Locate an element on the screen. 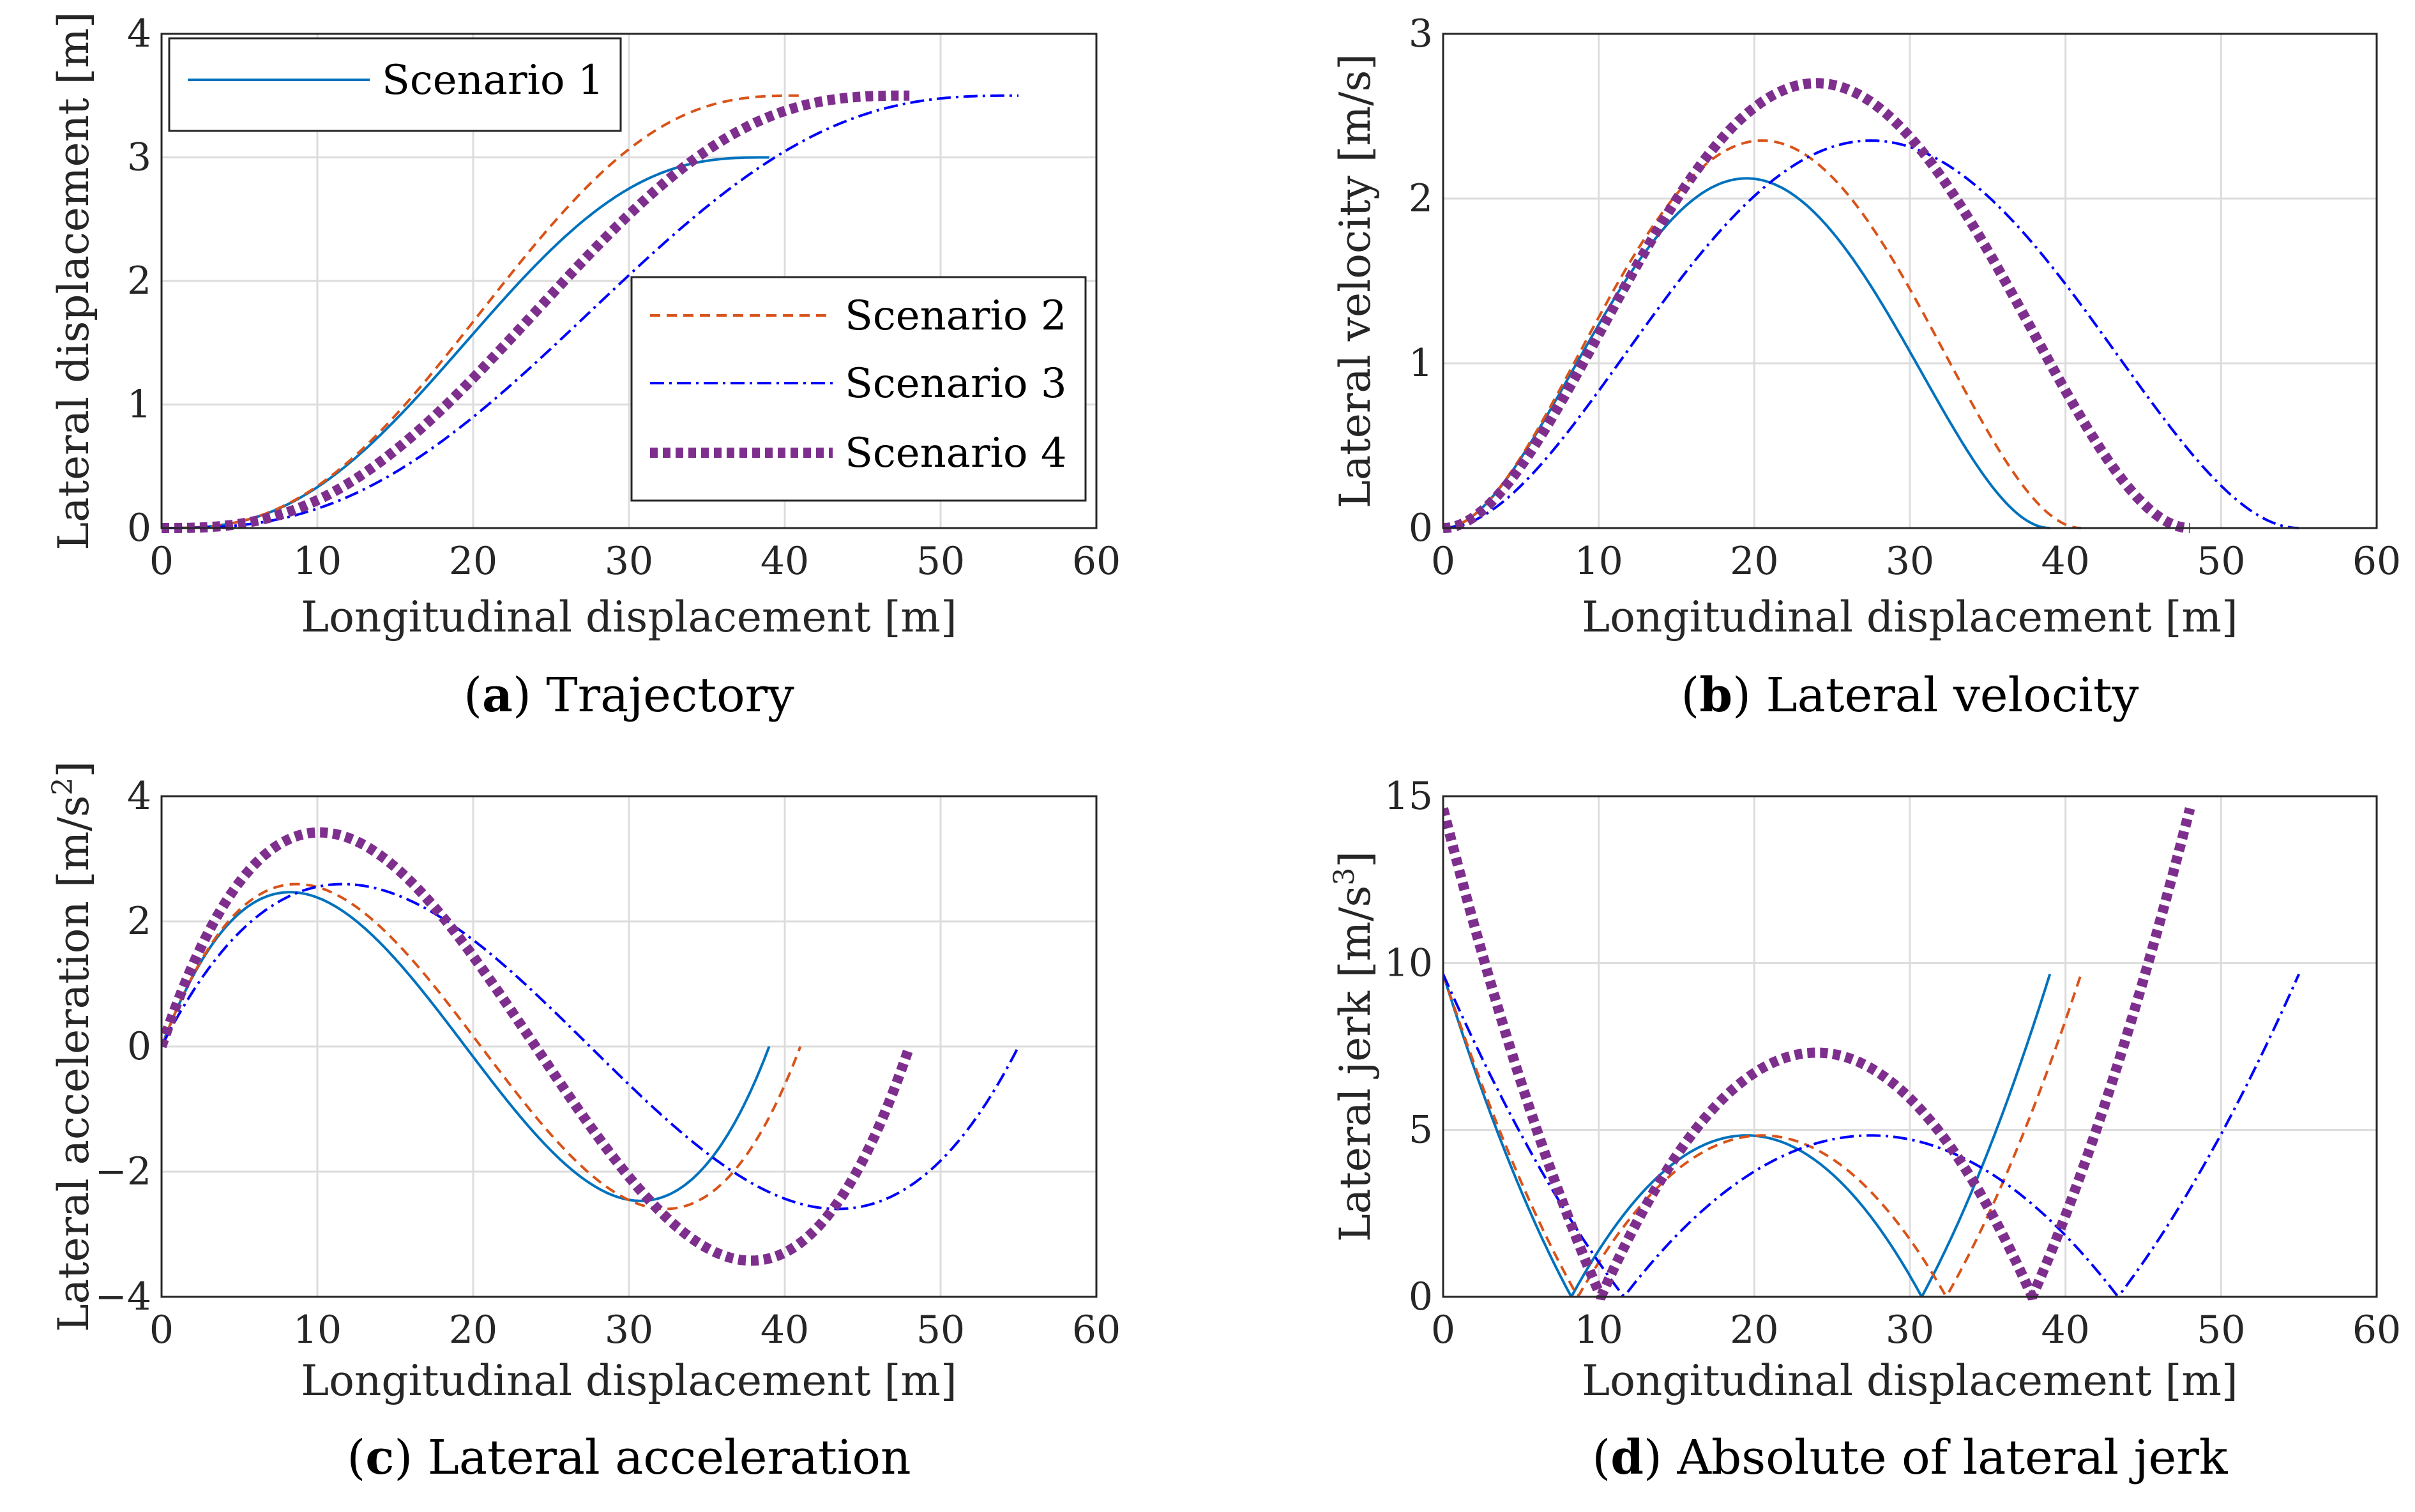 The height and width of the screenshot is (1512, 2415). subplot-caption: (d) Absolute of lateral jerk is located at coordinates (1910, 1457).